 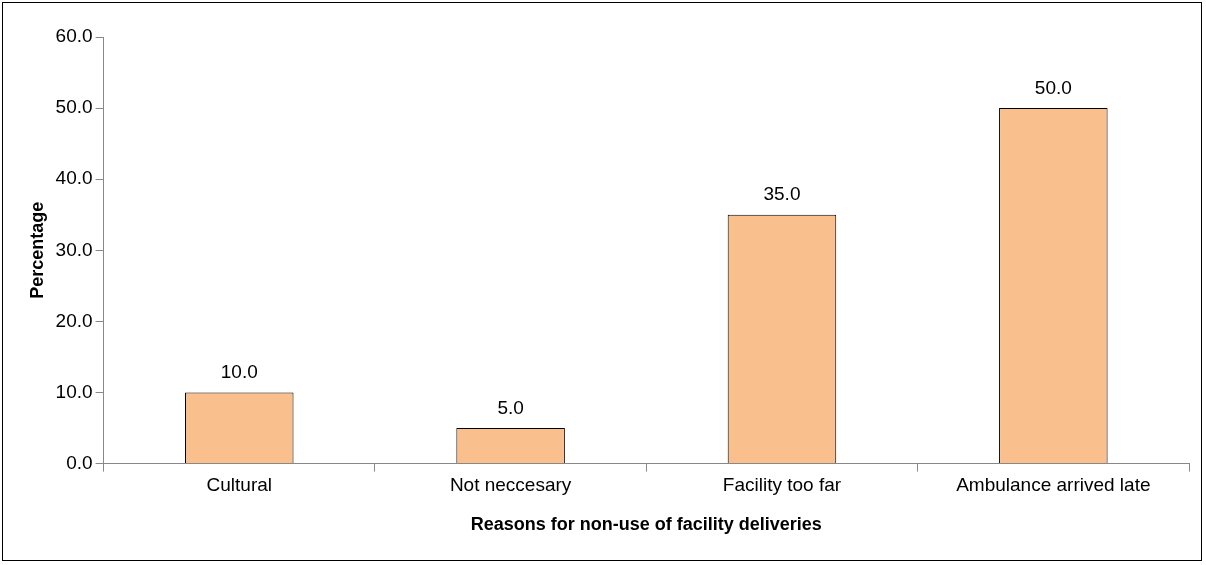 What do you see at coordinates (646, 524) in the screenshot?
I see `x-axis-title: Reasons for non-use of facility deliveries` at bounding box center [646, 524].